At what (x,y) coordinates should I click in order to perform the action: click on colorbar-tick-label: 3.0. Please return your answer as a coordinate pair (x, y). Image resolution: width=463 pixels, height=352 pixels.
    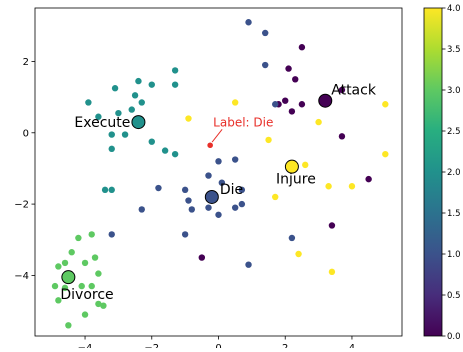
    Looking at the image, I should click on (454, 91).